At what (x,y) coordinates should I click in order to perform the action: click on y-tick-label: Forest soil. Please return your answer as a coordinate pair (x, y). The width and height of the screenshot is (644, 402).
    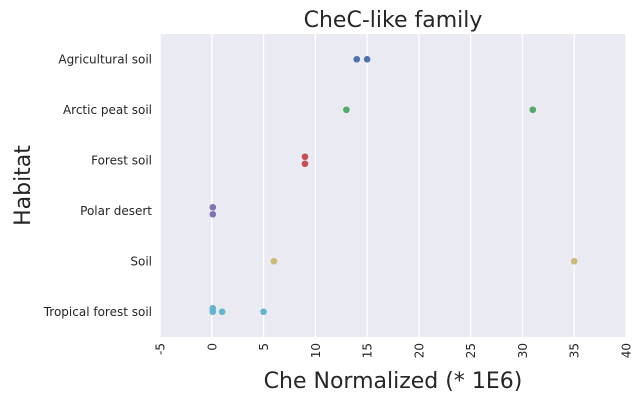
    Looking at the image, I should click on (121, 160).